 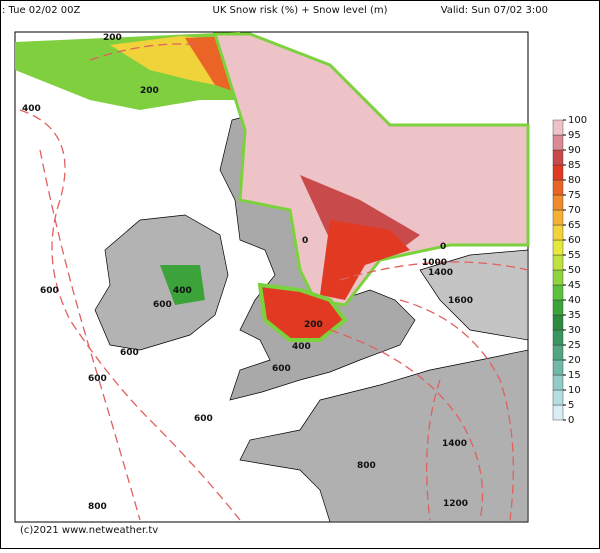 What do you see at coordinates (574, 150) in the screenshot?
I see `colorbar-label: 90` at bounding box center [574, 150].